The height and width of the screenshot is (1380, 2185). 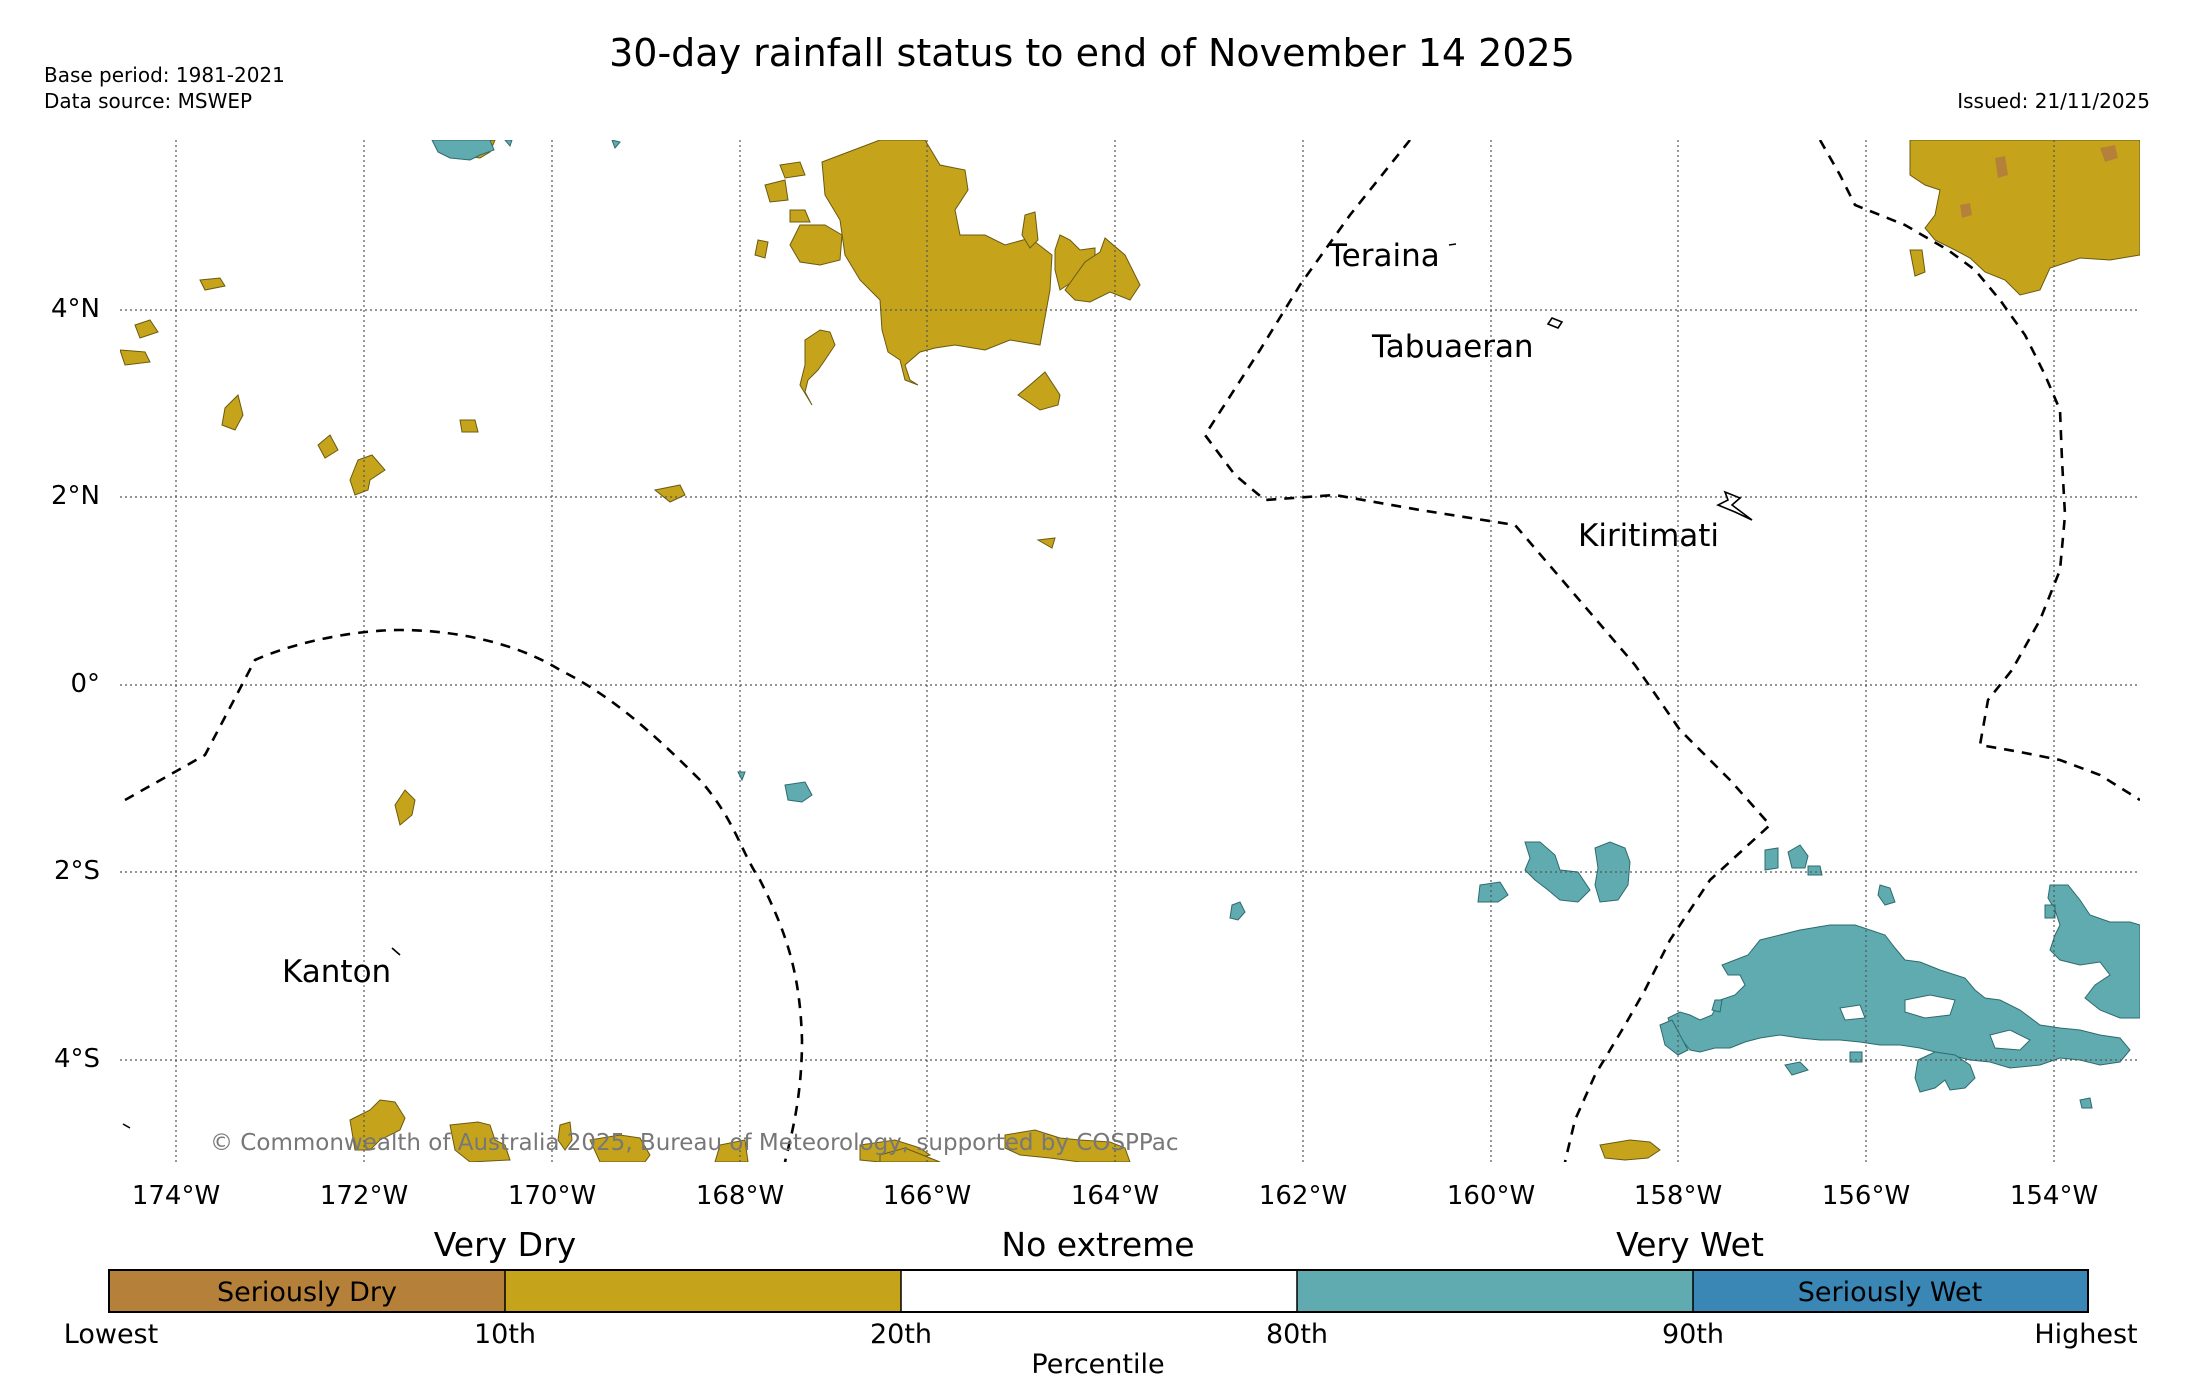 I want to click on legend-bin-label-seriously-dry: Seriously Dry, so click(x=307, y=1292).